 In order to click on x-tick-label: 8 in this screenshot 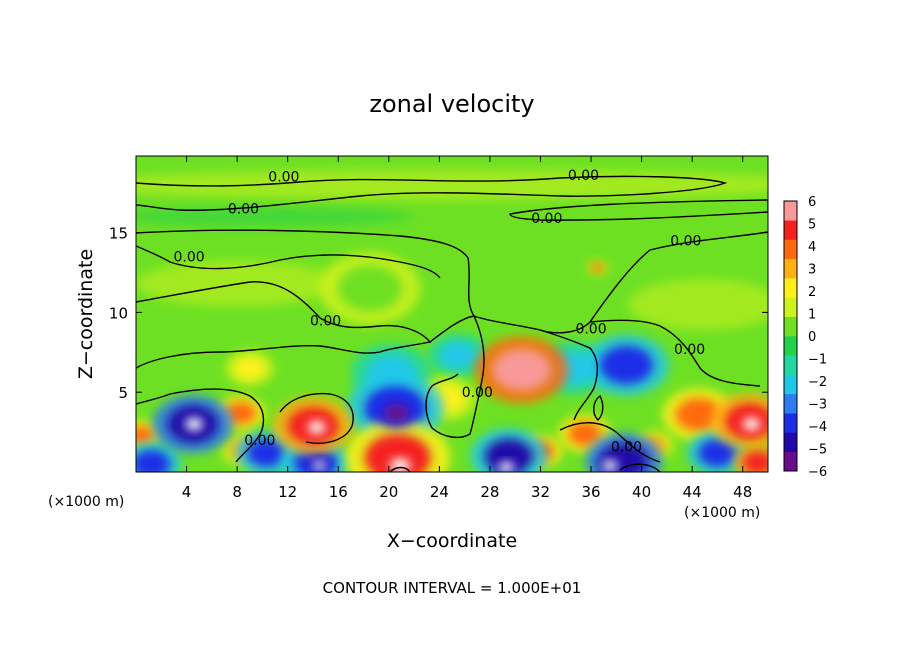, I will do `click(237, 492)`.